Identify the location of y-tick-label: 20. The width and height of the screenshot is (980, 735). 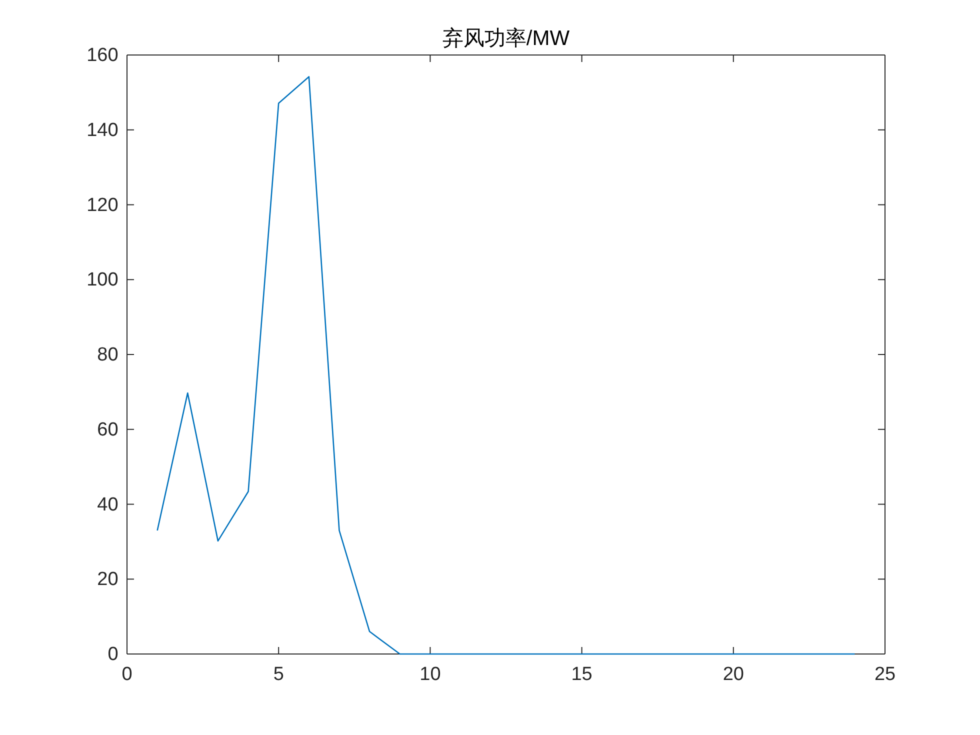
(107, 579).